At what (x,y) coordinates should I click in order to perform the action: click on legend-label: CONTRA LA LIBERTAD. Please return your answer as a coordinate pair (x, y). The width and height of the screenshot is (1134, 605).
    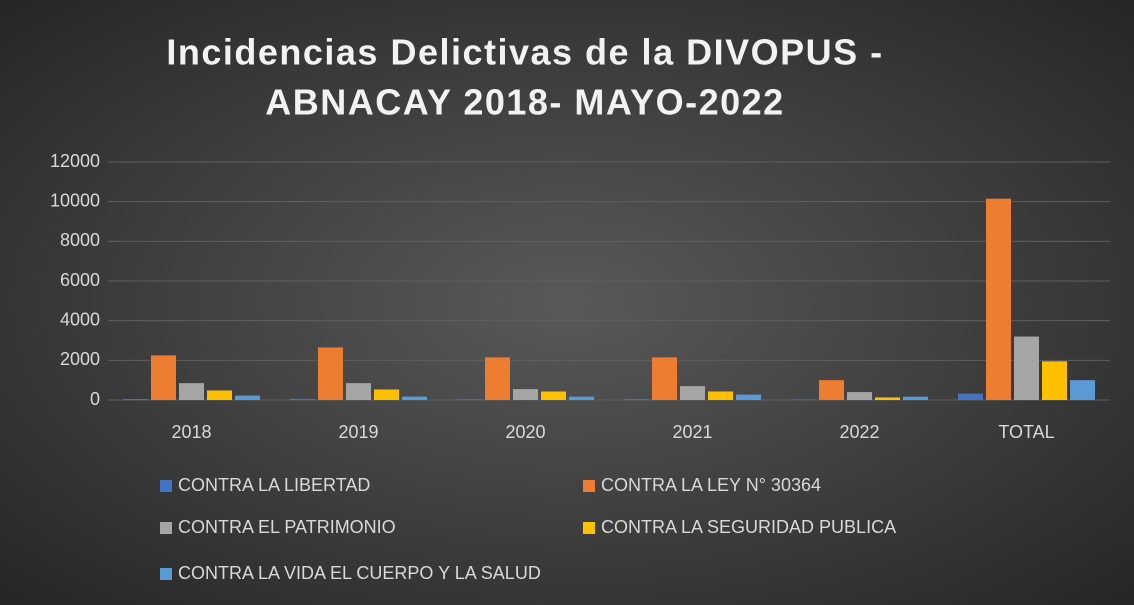
    Looking at the image, I should click on (274, 485).